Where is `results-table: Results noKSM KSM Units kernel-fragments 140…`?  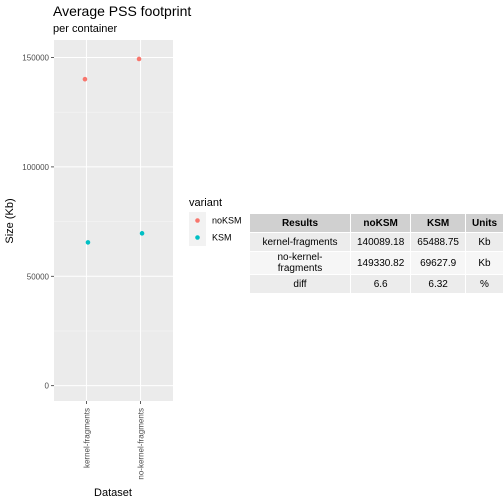 results-table: Results noKSM KSM Units kernel-fragments 140… is located at coordinates (376, 253).